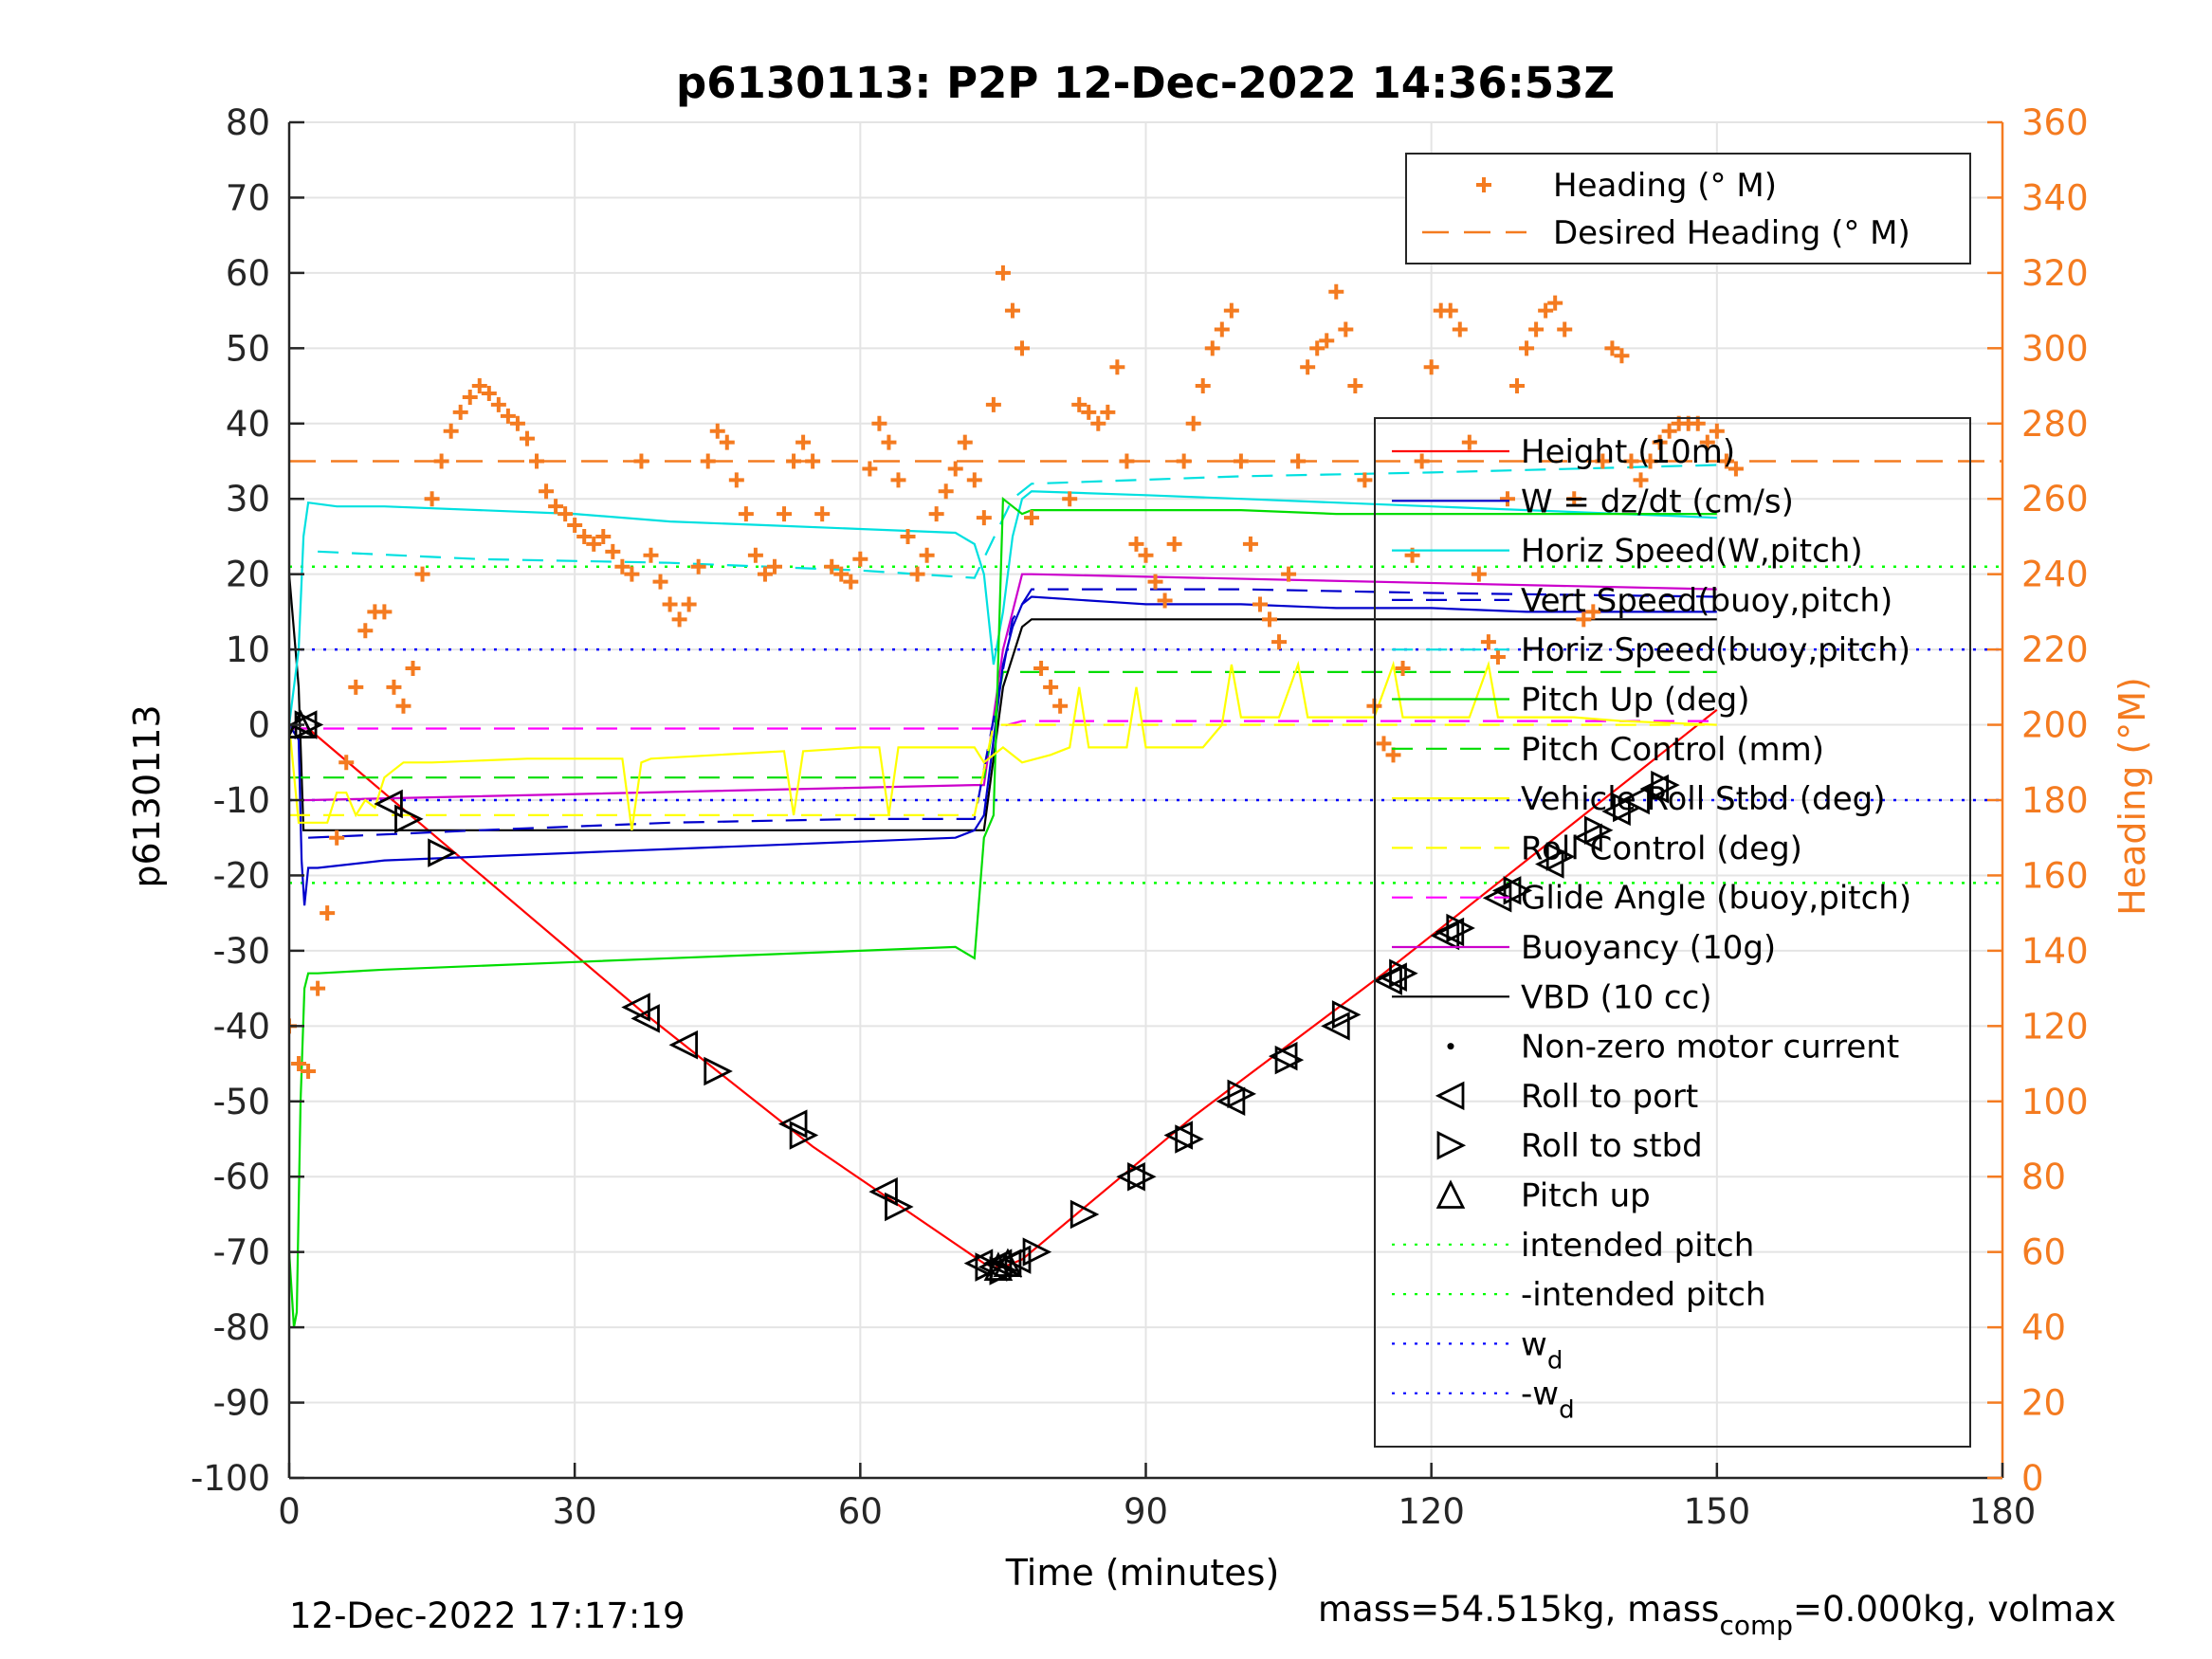 This screenshot has width=2212, height=1659. I want to click on x-tick-label: 30, so click(575, 1511).